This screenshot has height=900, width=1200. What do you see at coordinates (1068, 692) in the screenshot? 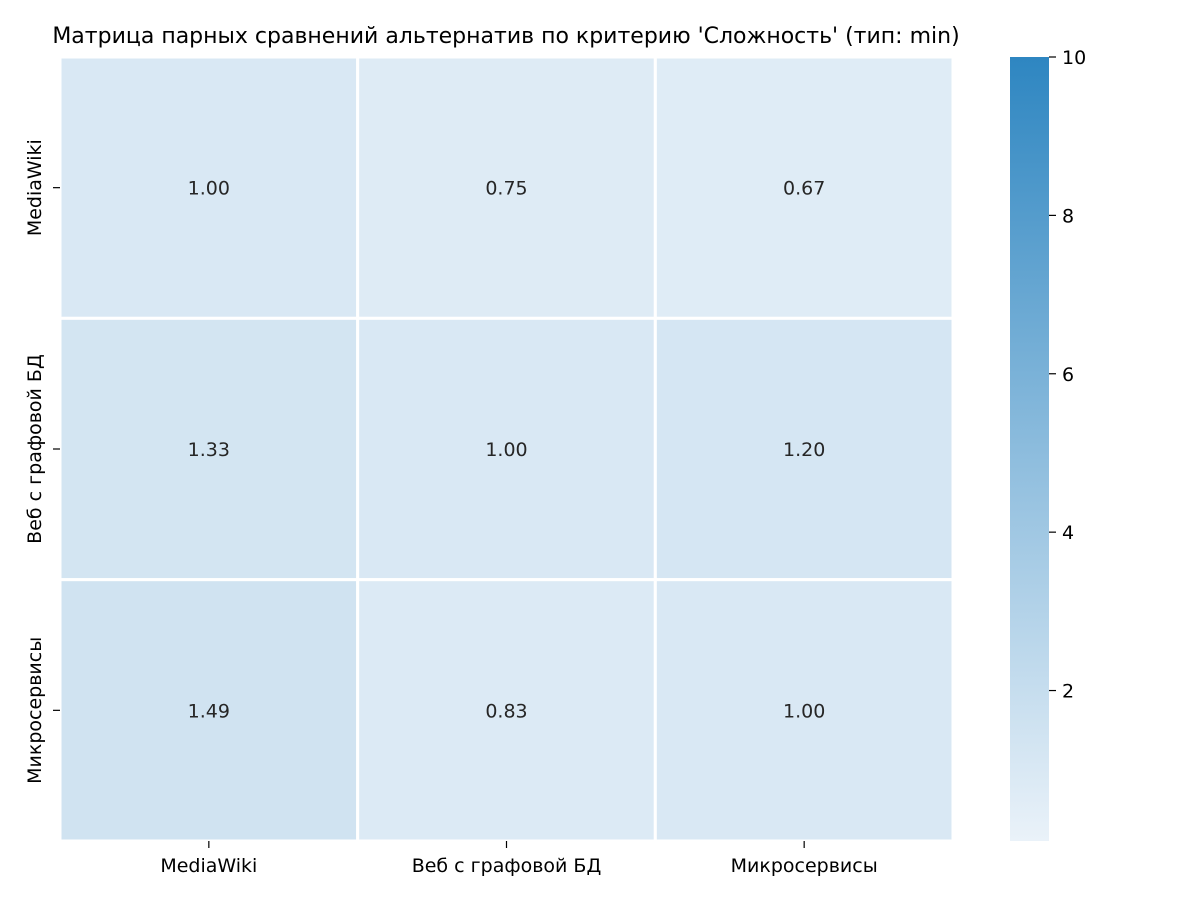
I see `colorbar-tick-label: 2` at bounding box center [1068, 692].